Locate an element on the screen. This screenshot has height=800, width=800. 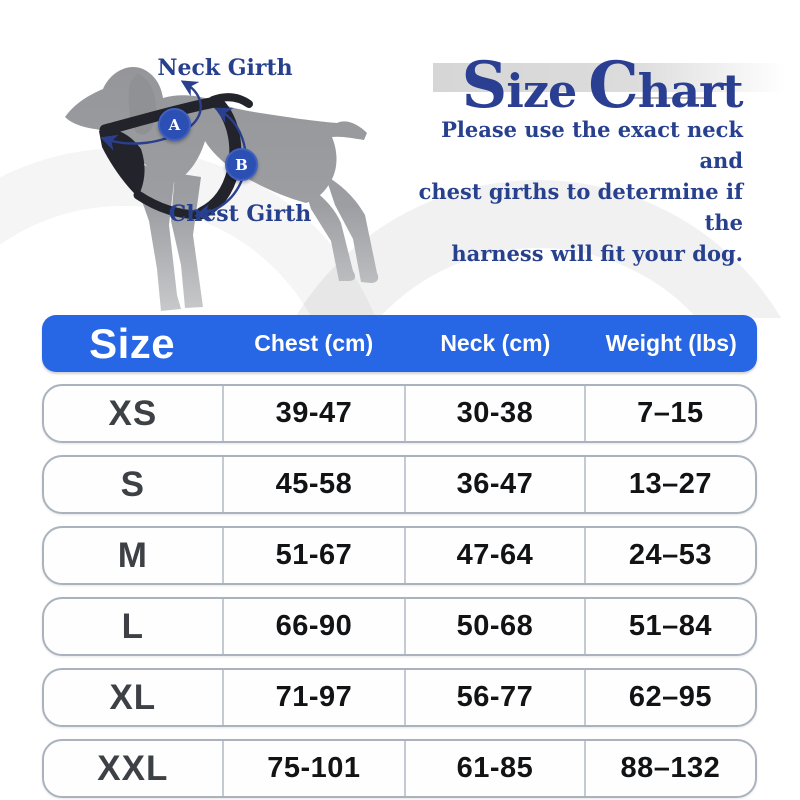
dog-near-rear-leg is located at coordinates (329, 232).